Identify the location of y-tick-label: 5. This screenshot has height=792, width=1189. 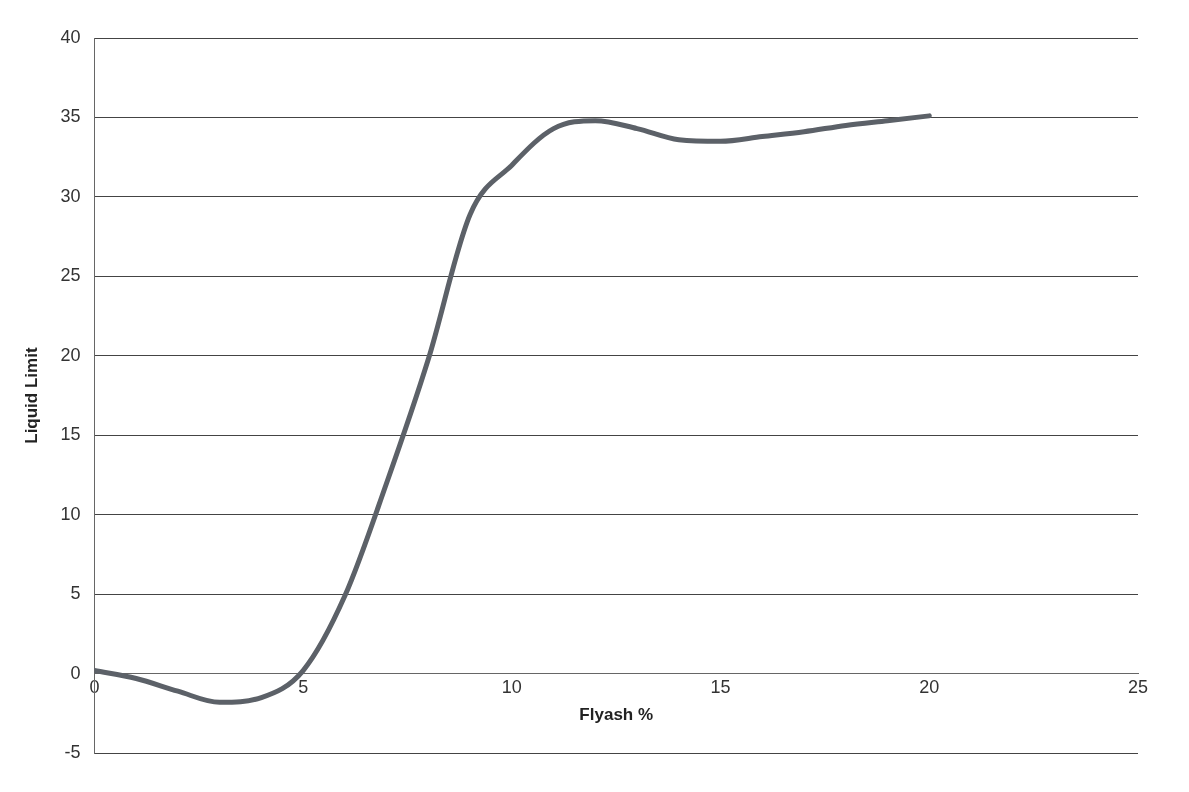
(75, 593).